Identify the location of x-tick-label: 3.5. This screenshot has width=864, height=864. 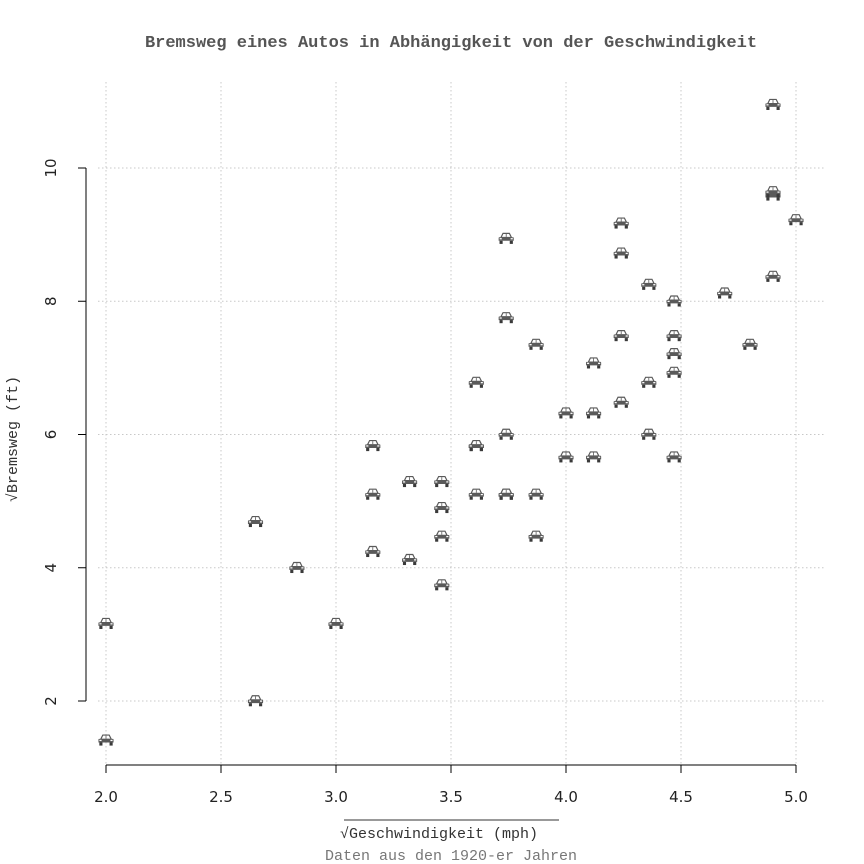
(451, 797).